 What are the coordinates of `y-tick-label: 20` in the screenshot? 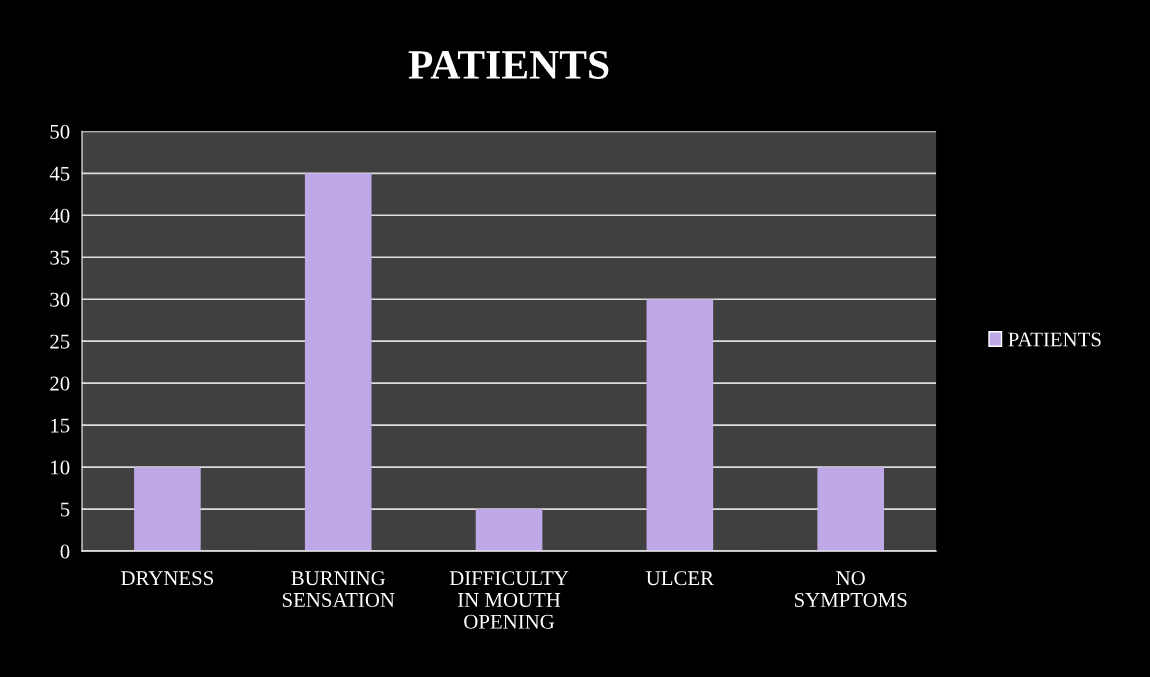 It's located at (60, 383).